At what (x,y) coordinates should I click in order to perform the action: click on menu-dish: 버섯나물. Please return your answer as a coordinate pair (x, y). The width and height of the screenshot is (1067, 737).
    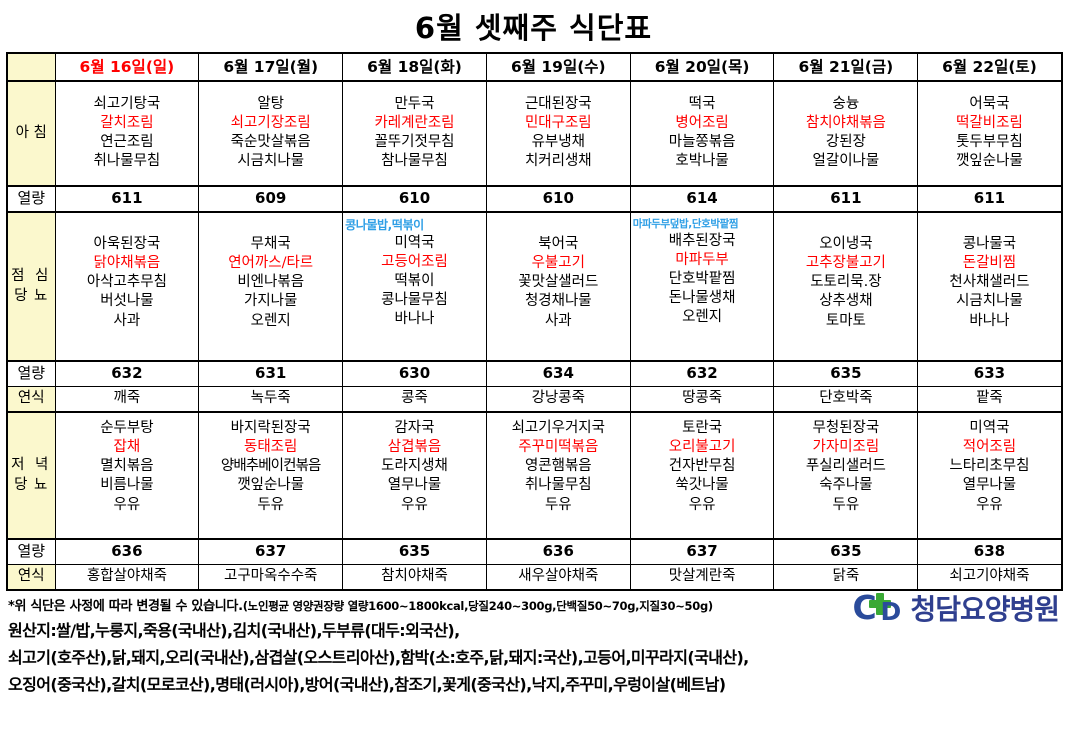
    Looking at the image, I should click on (127, 301).